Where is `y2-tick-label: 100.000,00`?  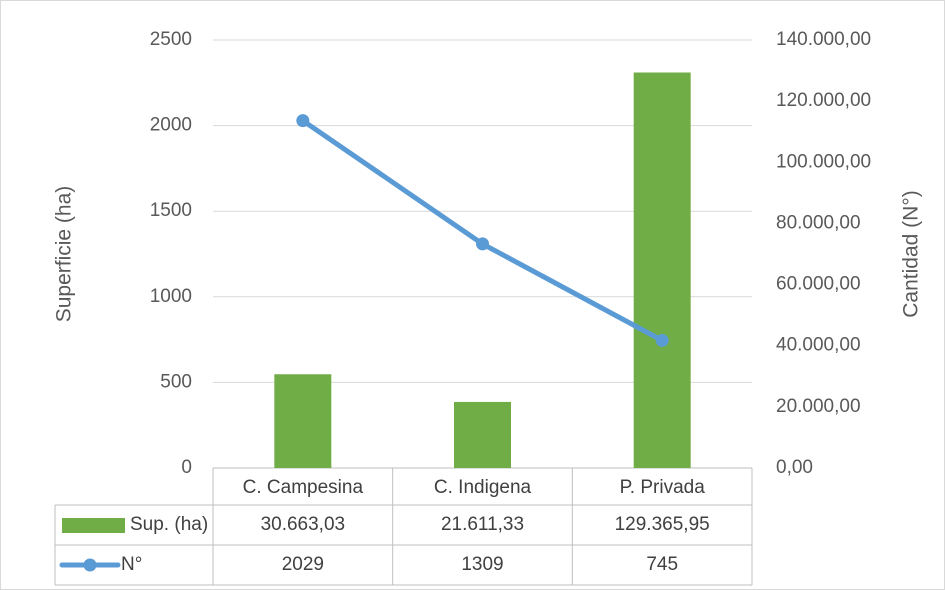
y2-tick-label: 100.000,00 is located at coordinates (823, 161).